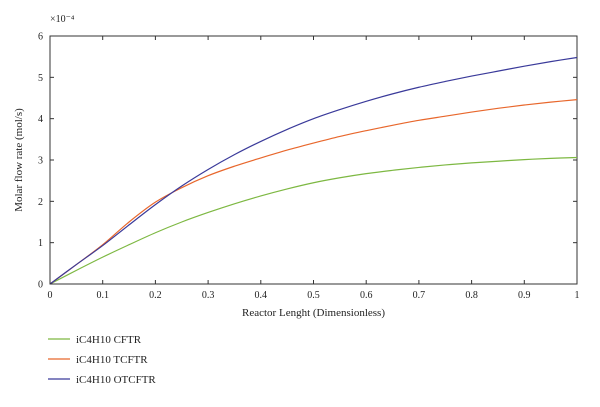 The width and height of the screenshot is (600, 407). Describe the element at coordinates (109, 340) in the screenshot. I see `legend-label-1: iC4H10 CFTR` at that location.